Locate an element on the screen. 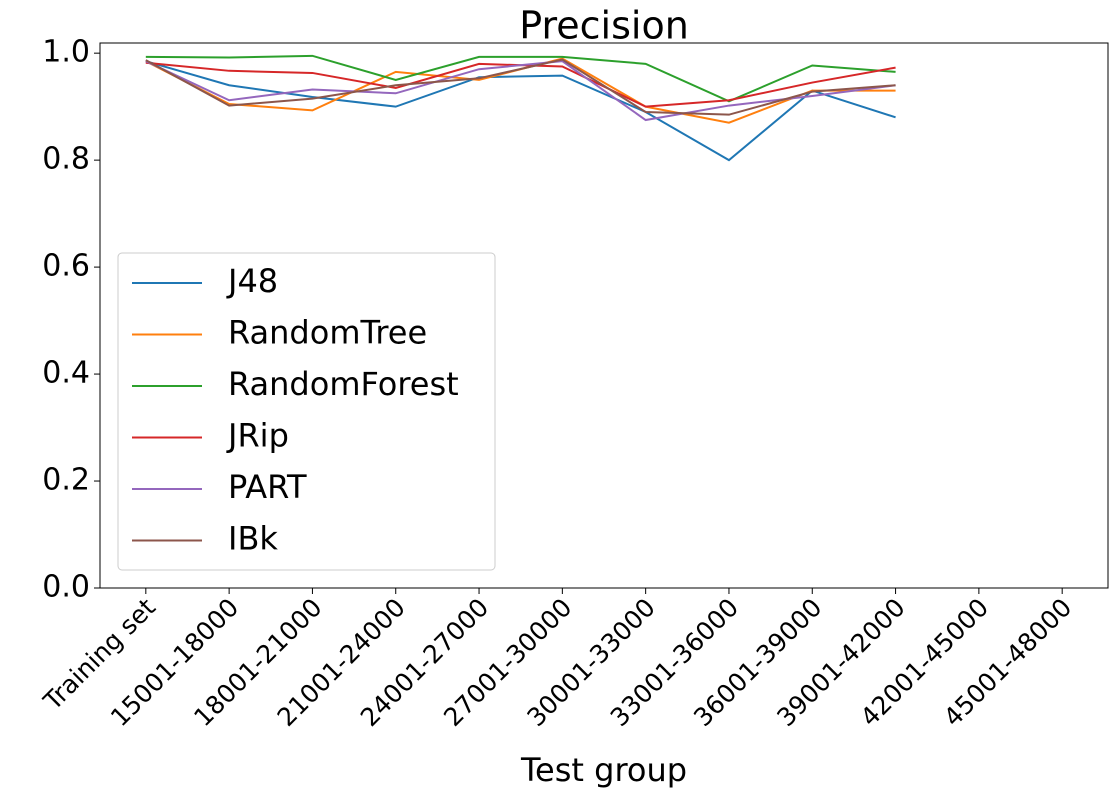  y-tick-label: 0.8 is located at coordinates (66, 159).